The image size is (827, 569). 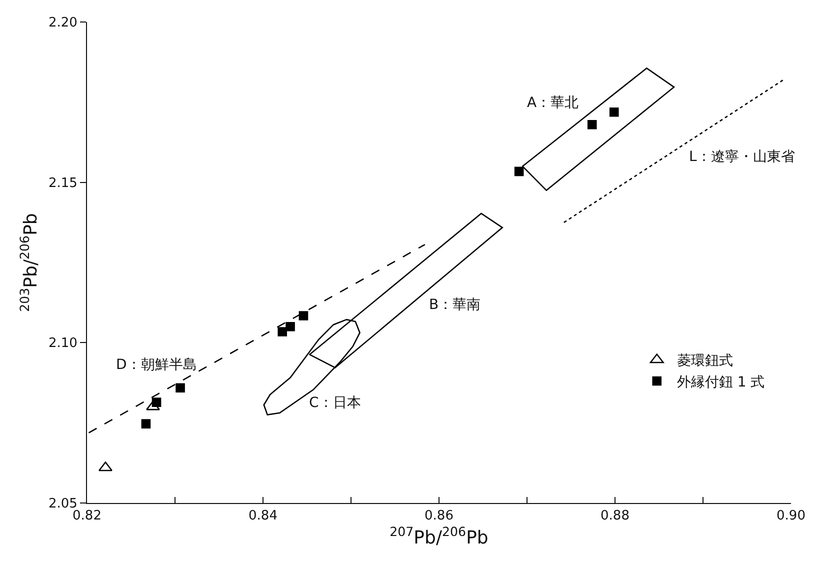 What do you see at coordinates (742, 157) in the screenshot?
I see `annotation: L：遼寧・山東省` at bounding box center [742, 157].